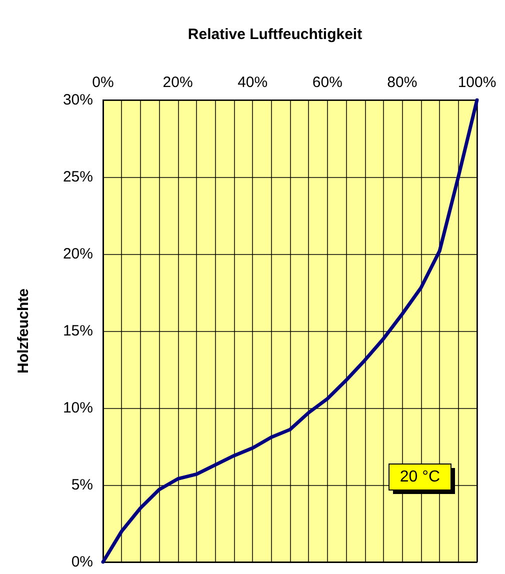 The height and width of the screenshot is (574, 505). Describe the element at coordinates (477, 82) in the screenshot. I see `x-tick-label: 100%` at that location.